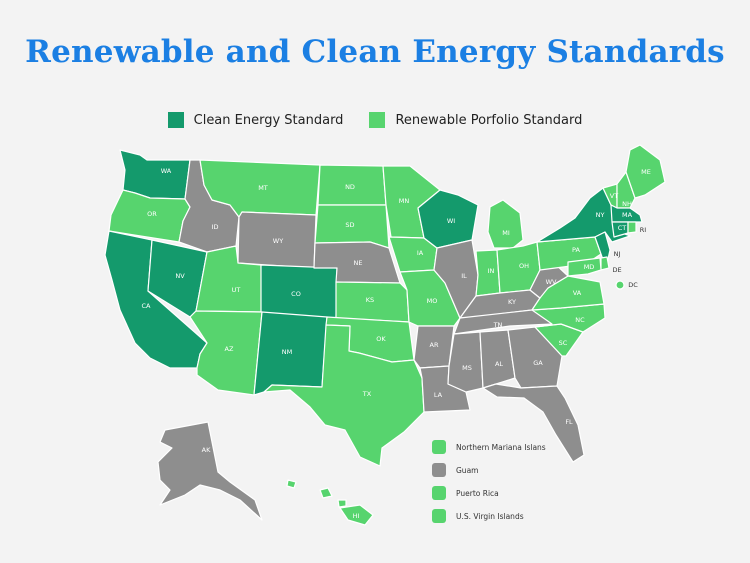 This screenshot has height=563, width=750. I want to click on state-label-id: ID, so click(215, 227).